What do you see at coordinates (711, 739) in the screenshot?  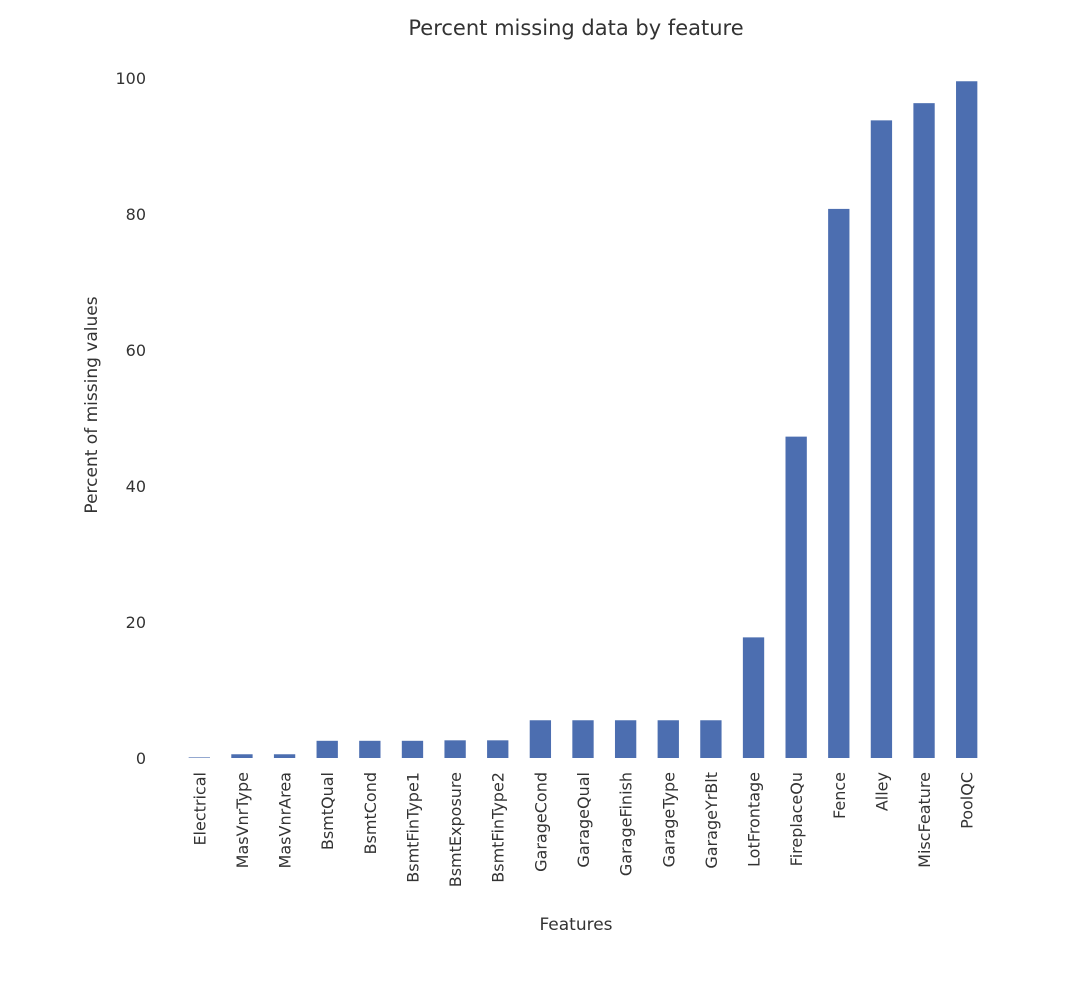 I see `bar-garageyrblt` at bounding box center [711, 739].